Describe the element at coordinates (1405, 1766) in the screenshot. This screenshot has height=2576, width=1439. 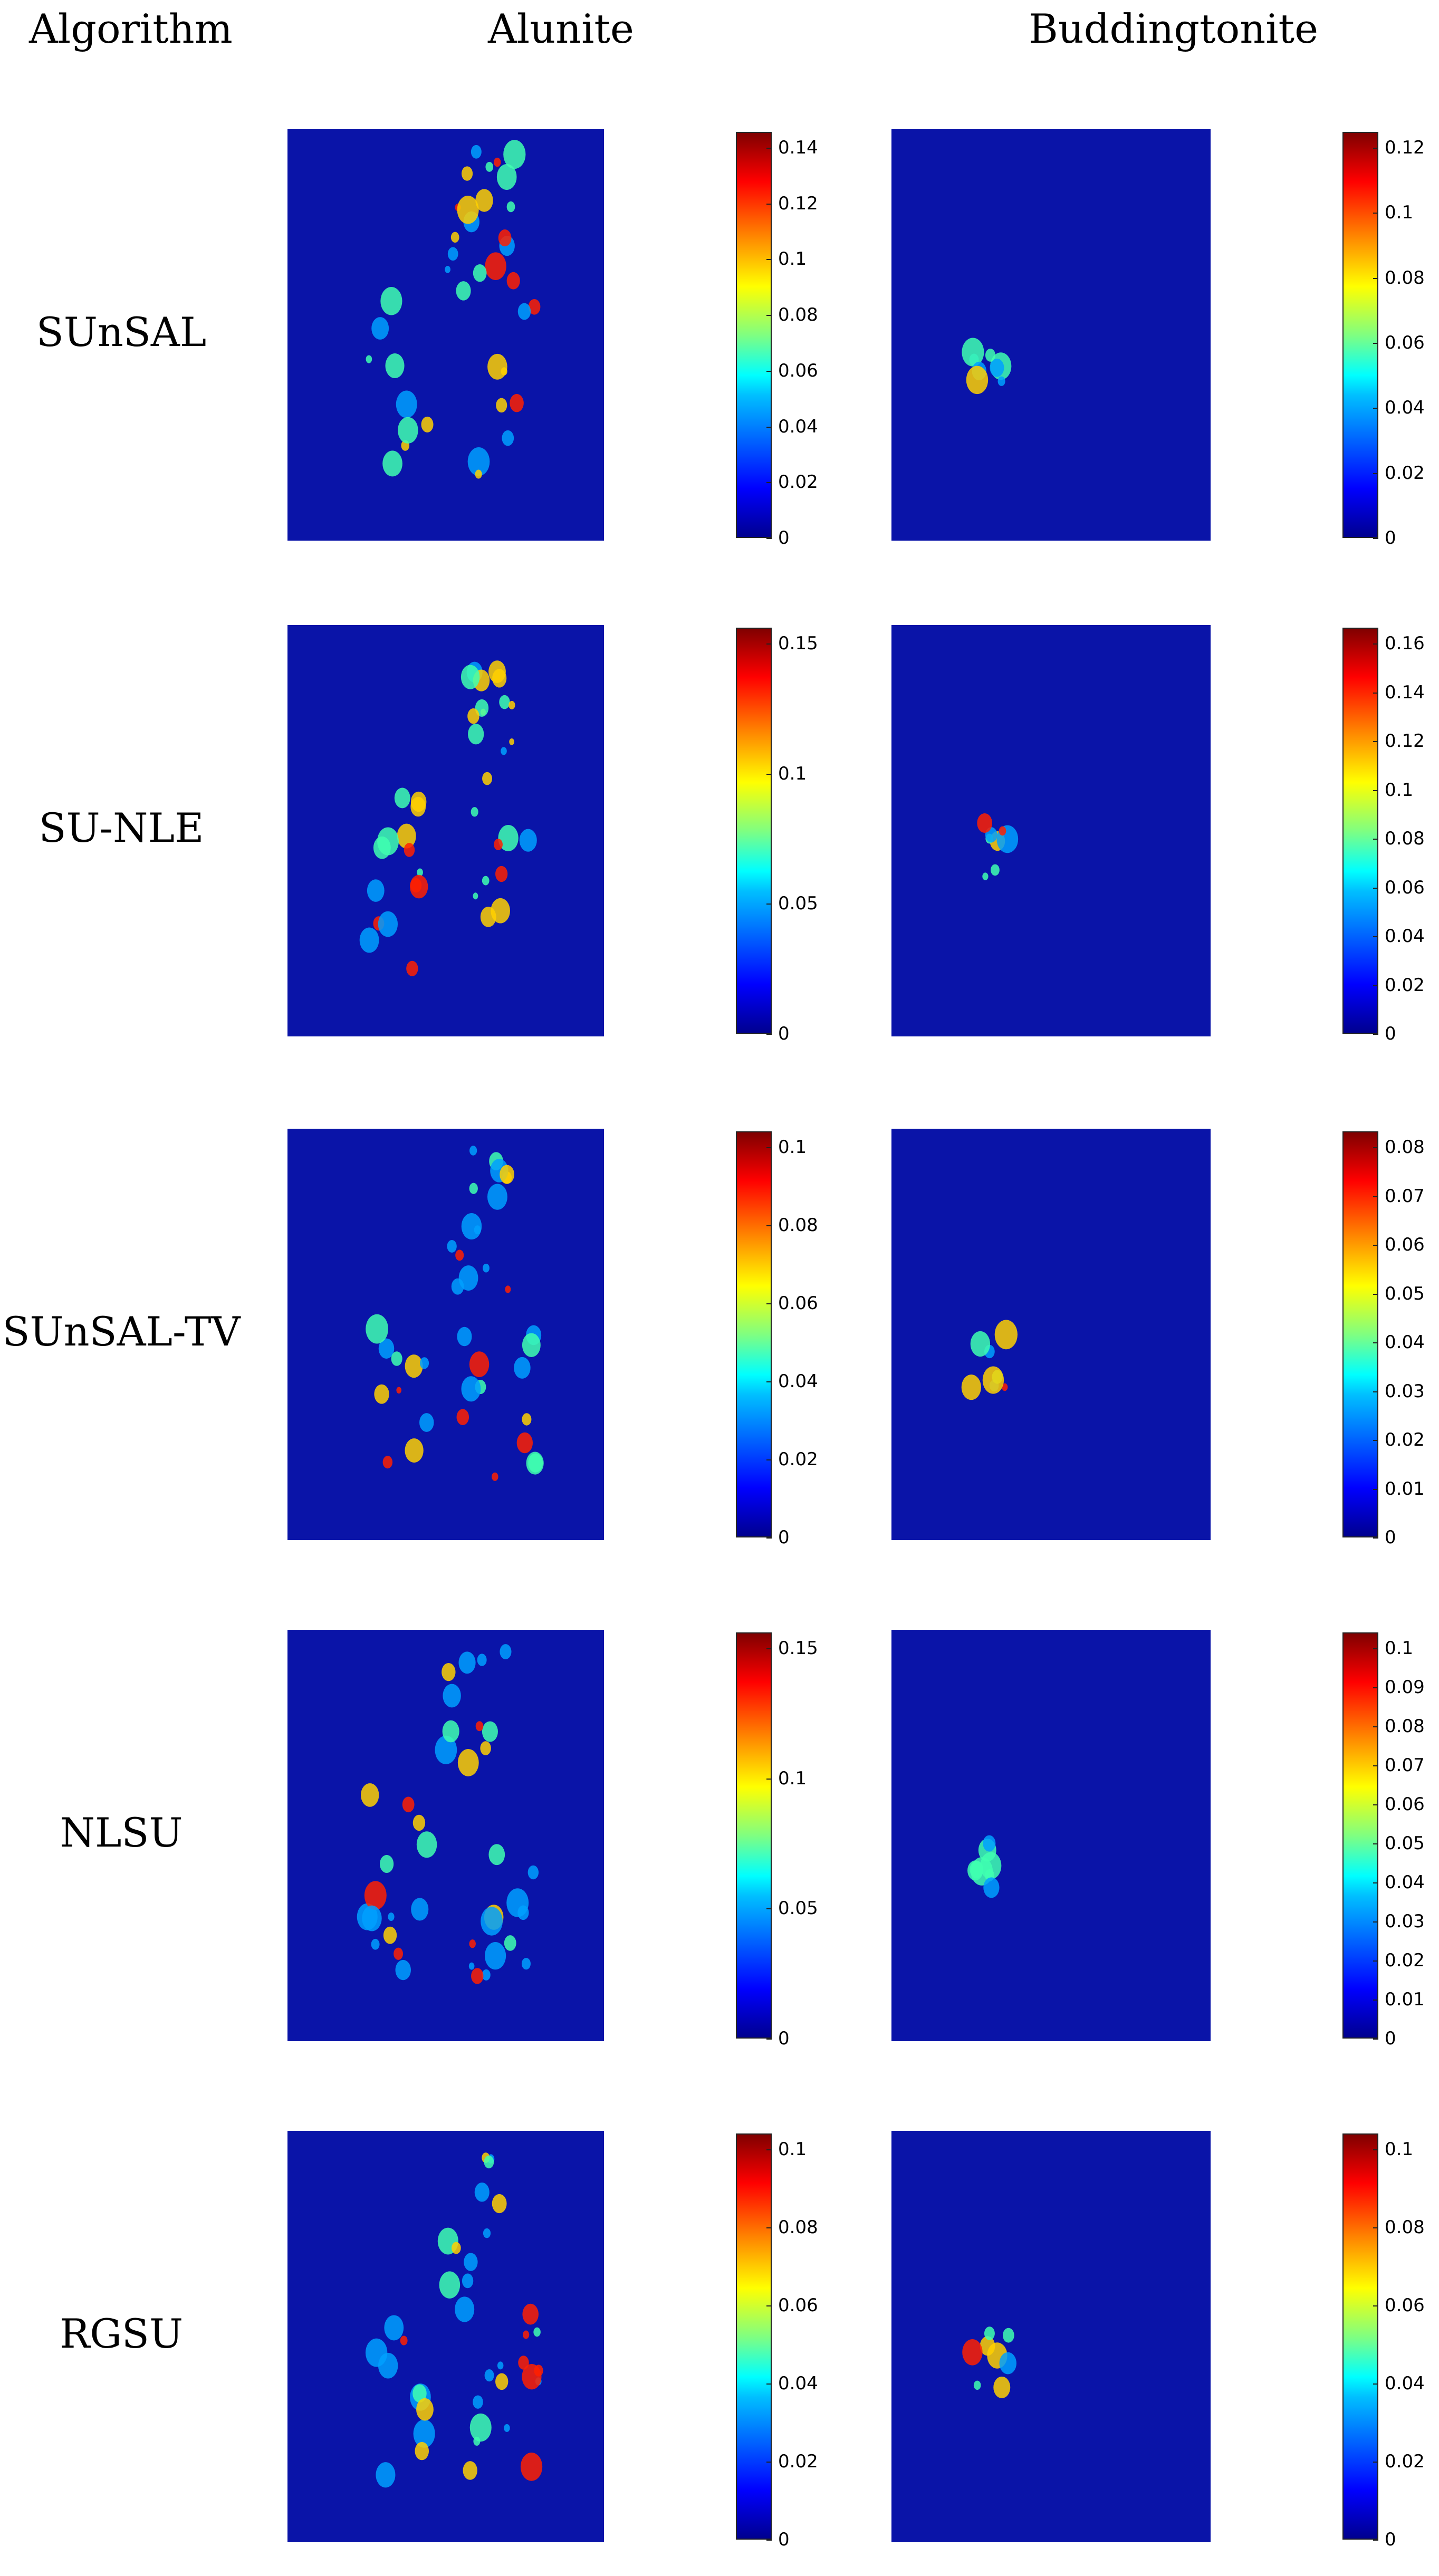
I see `colorbar-tick-label: 0.07` at that location.